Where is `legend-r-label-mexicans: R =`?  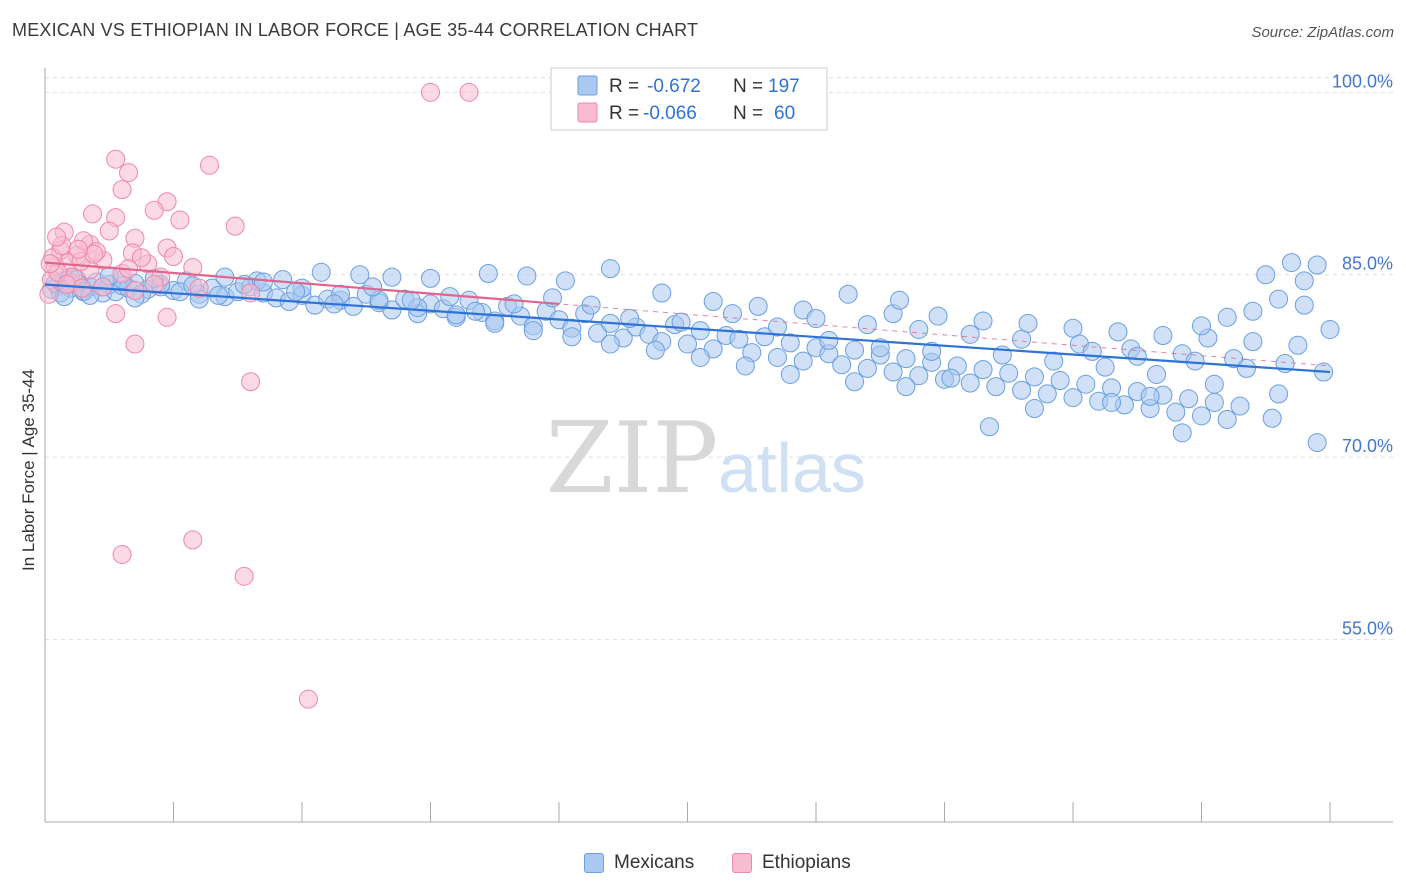 legend-r-label-mexicans: R = is located at coordinates (624, 86).